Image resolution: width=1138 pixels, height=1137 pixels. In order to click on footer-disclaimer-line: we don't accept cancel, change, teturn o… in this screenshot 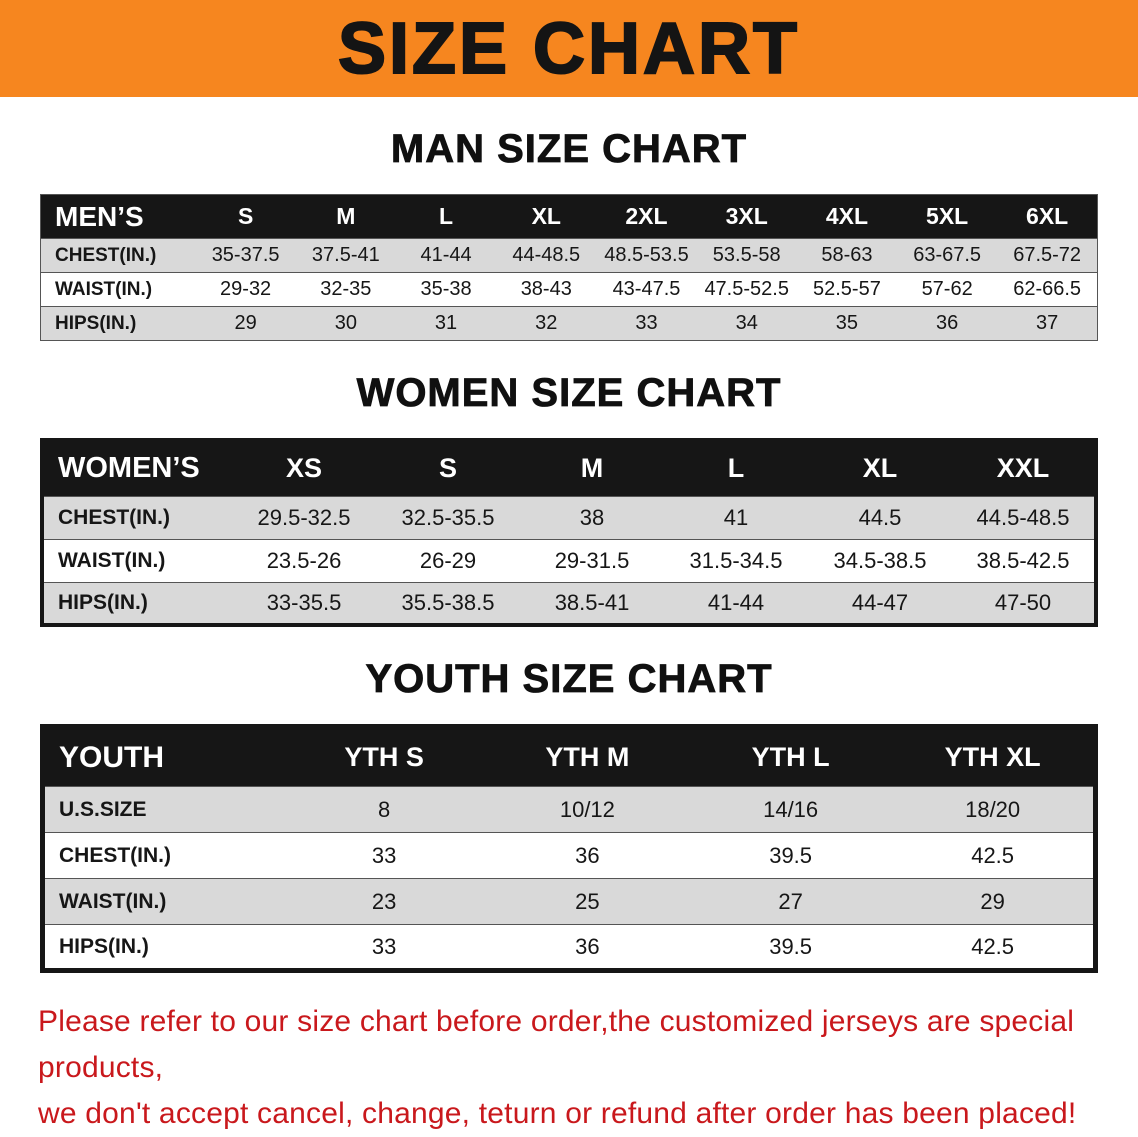, I will do `click(557, 1113)`.